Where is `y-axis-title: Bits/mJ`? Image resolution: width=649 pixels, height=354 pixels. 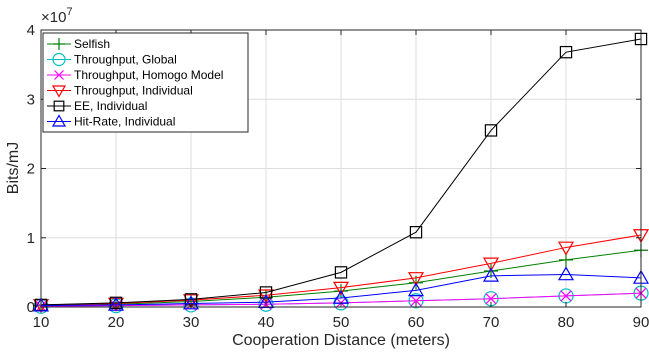
y-axis-title: Bits/mJ is located at coordinates (13, 168).